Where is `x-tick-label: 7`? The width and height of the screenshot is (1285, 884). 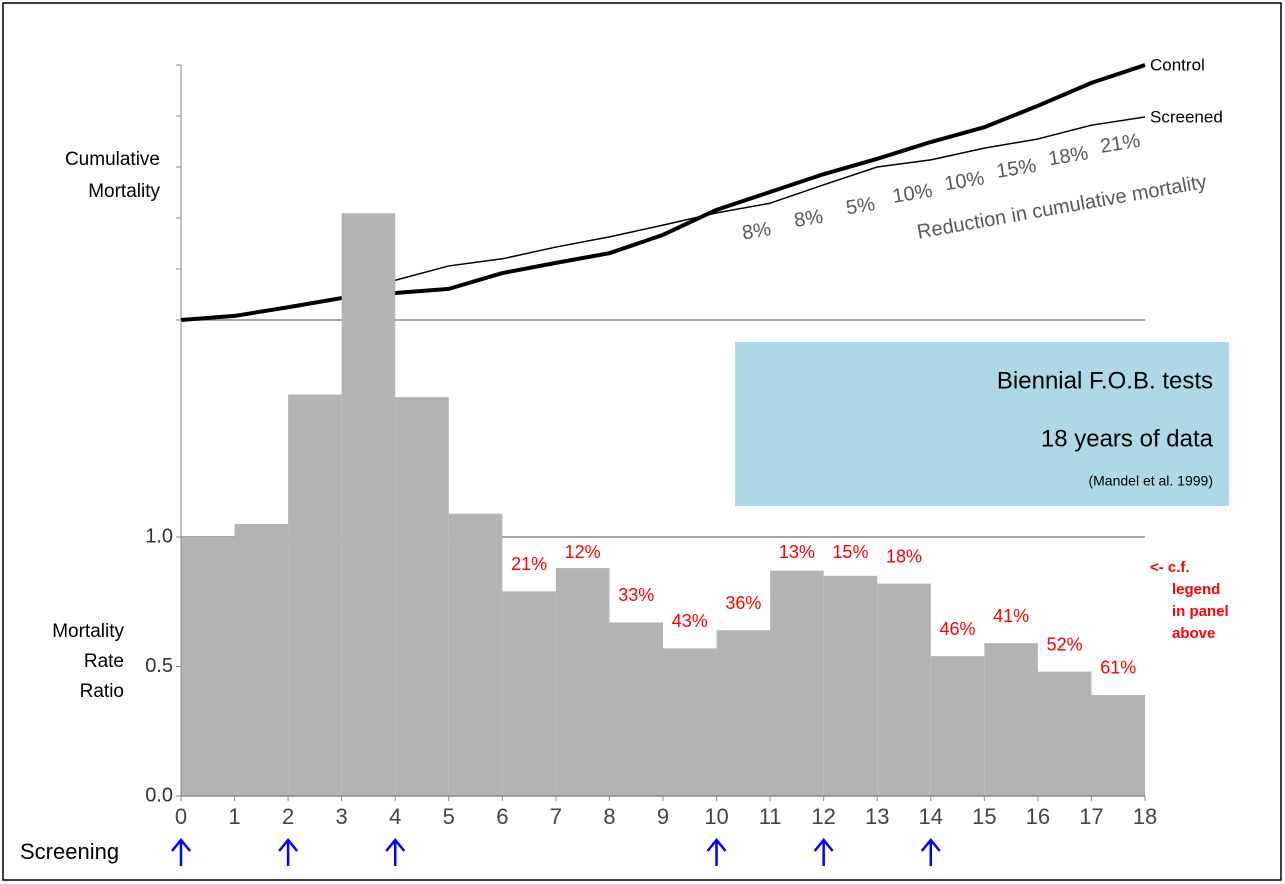 x-tick-label: 7 is located at coordinates (556, 816).